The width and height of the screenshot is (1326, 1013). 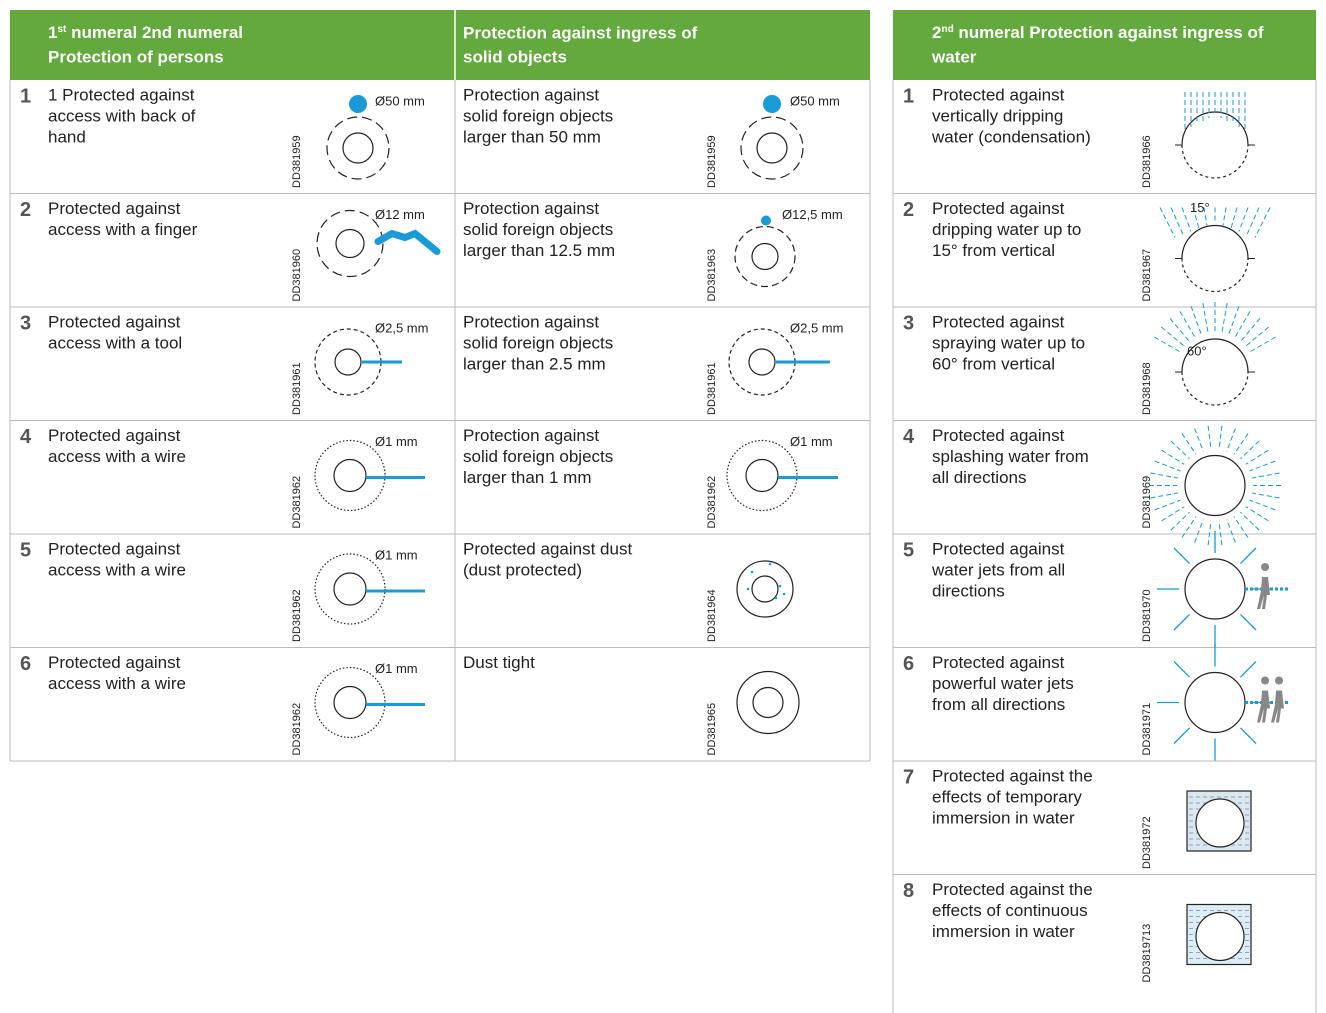 I want to click on description: Dust tight, so click(x=499, y=662).